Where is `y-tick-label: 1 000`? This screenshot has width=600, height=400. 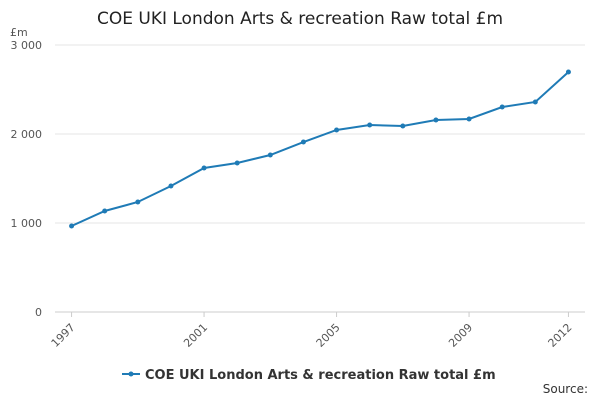 y-tick-label: 1 000 is located at coordinates (27, 223).